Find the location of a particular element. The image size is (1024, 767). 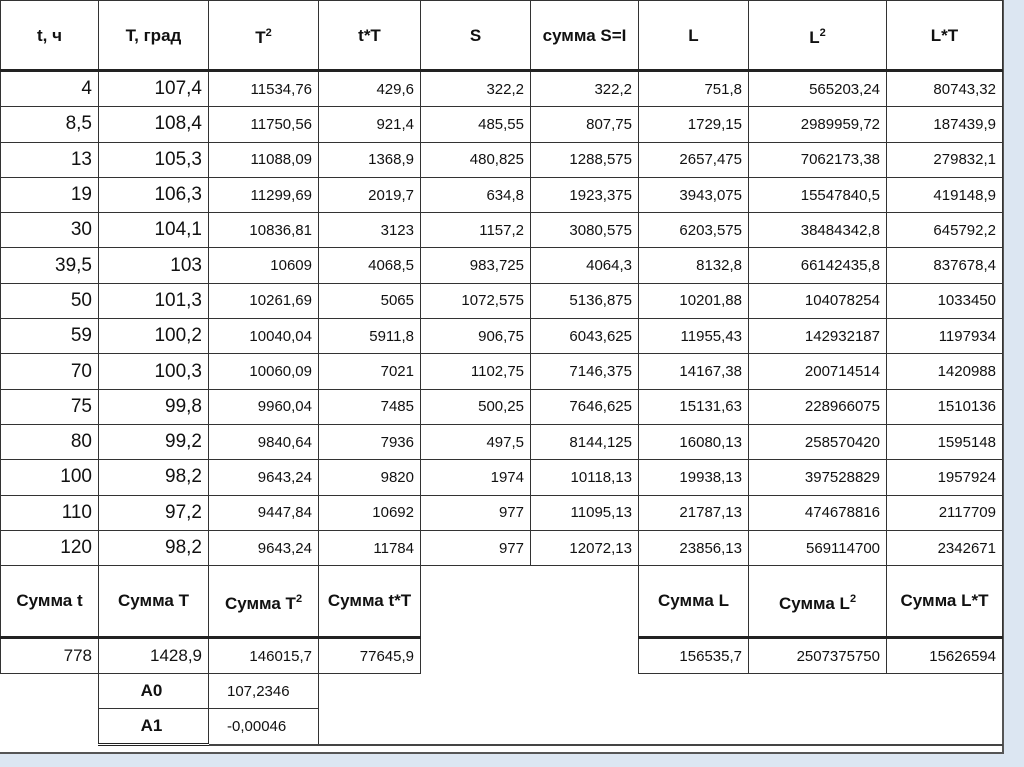

table-cell: 97,2 is located at coordinates (153, 512).